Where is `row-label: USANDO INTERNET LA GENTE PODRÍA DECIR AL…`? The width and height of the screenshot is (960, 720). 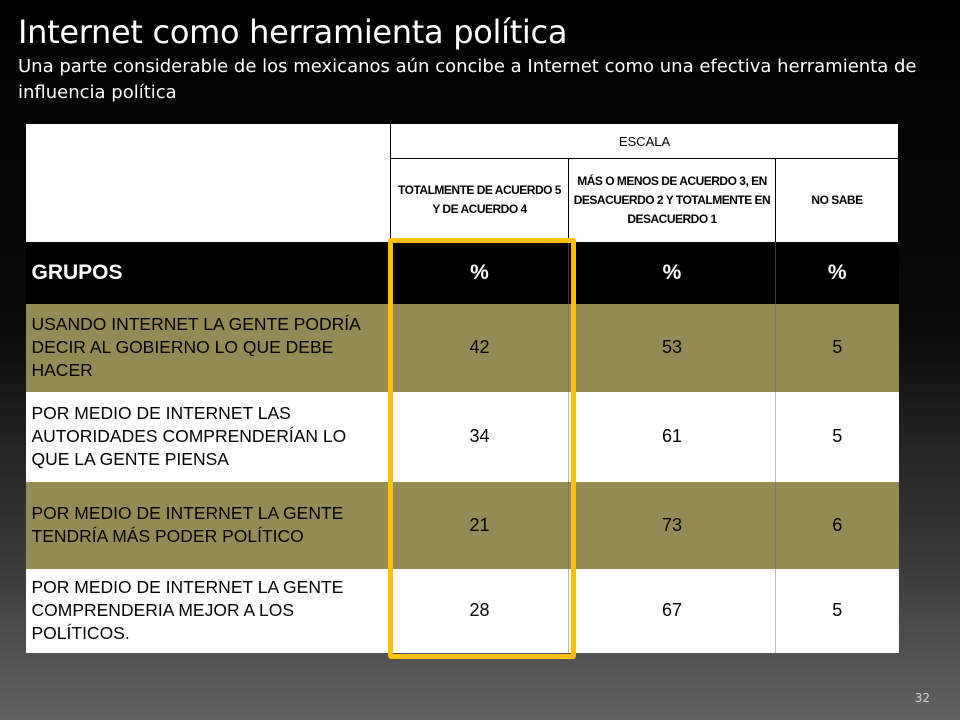 row-label: USANDO INTERNET LA GENTE PODRÍA DECIR AL… is located at coordinates (208, 347).